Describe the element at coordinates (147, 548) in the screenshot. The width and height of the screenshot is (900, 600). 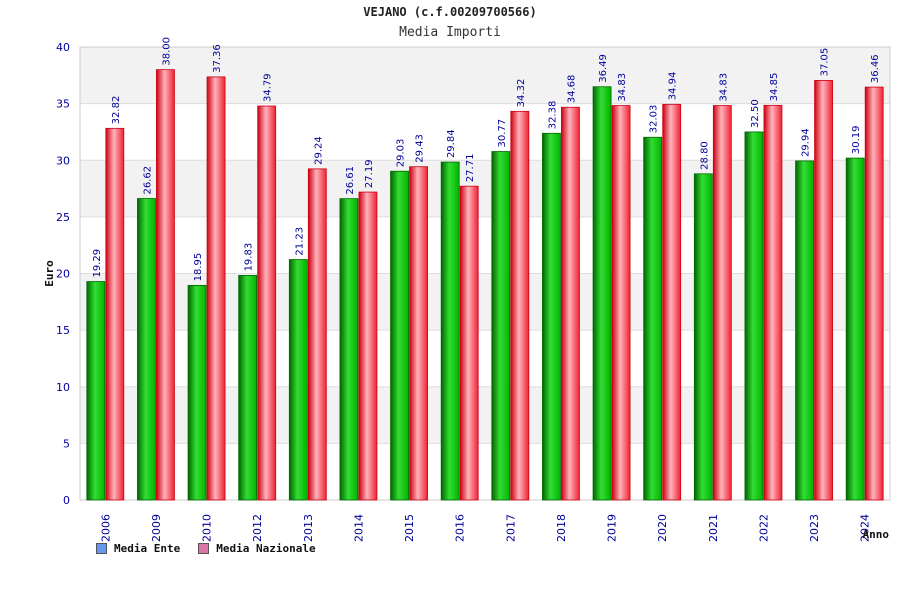
I see `legend-label-ente: Media Ente` at that location.